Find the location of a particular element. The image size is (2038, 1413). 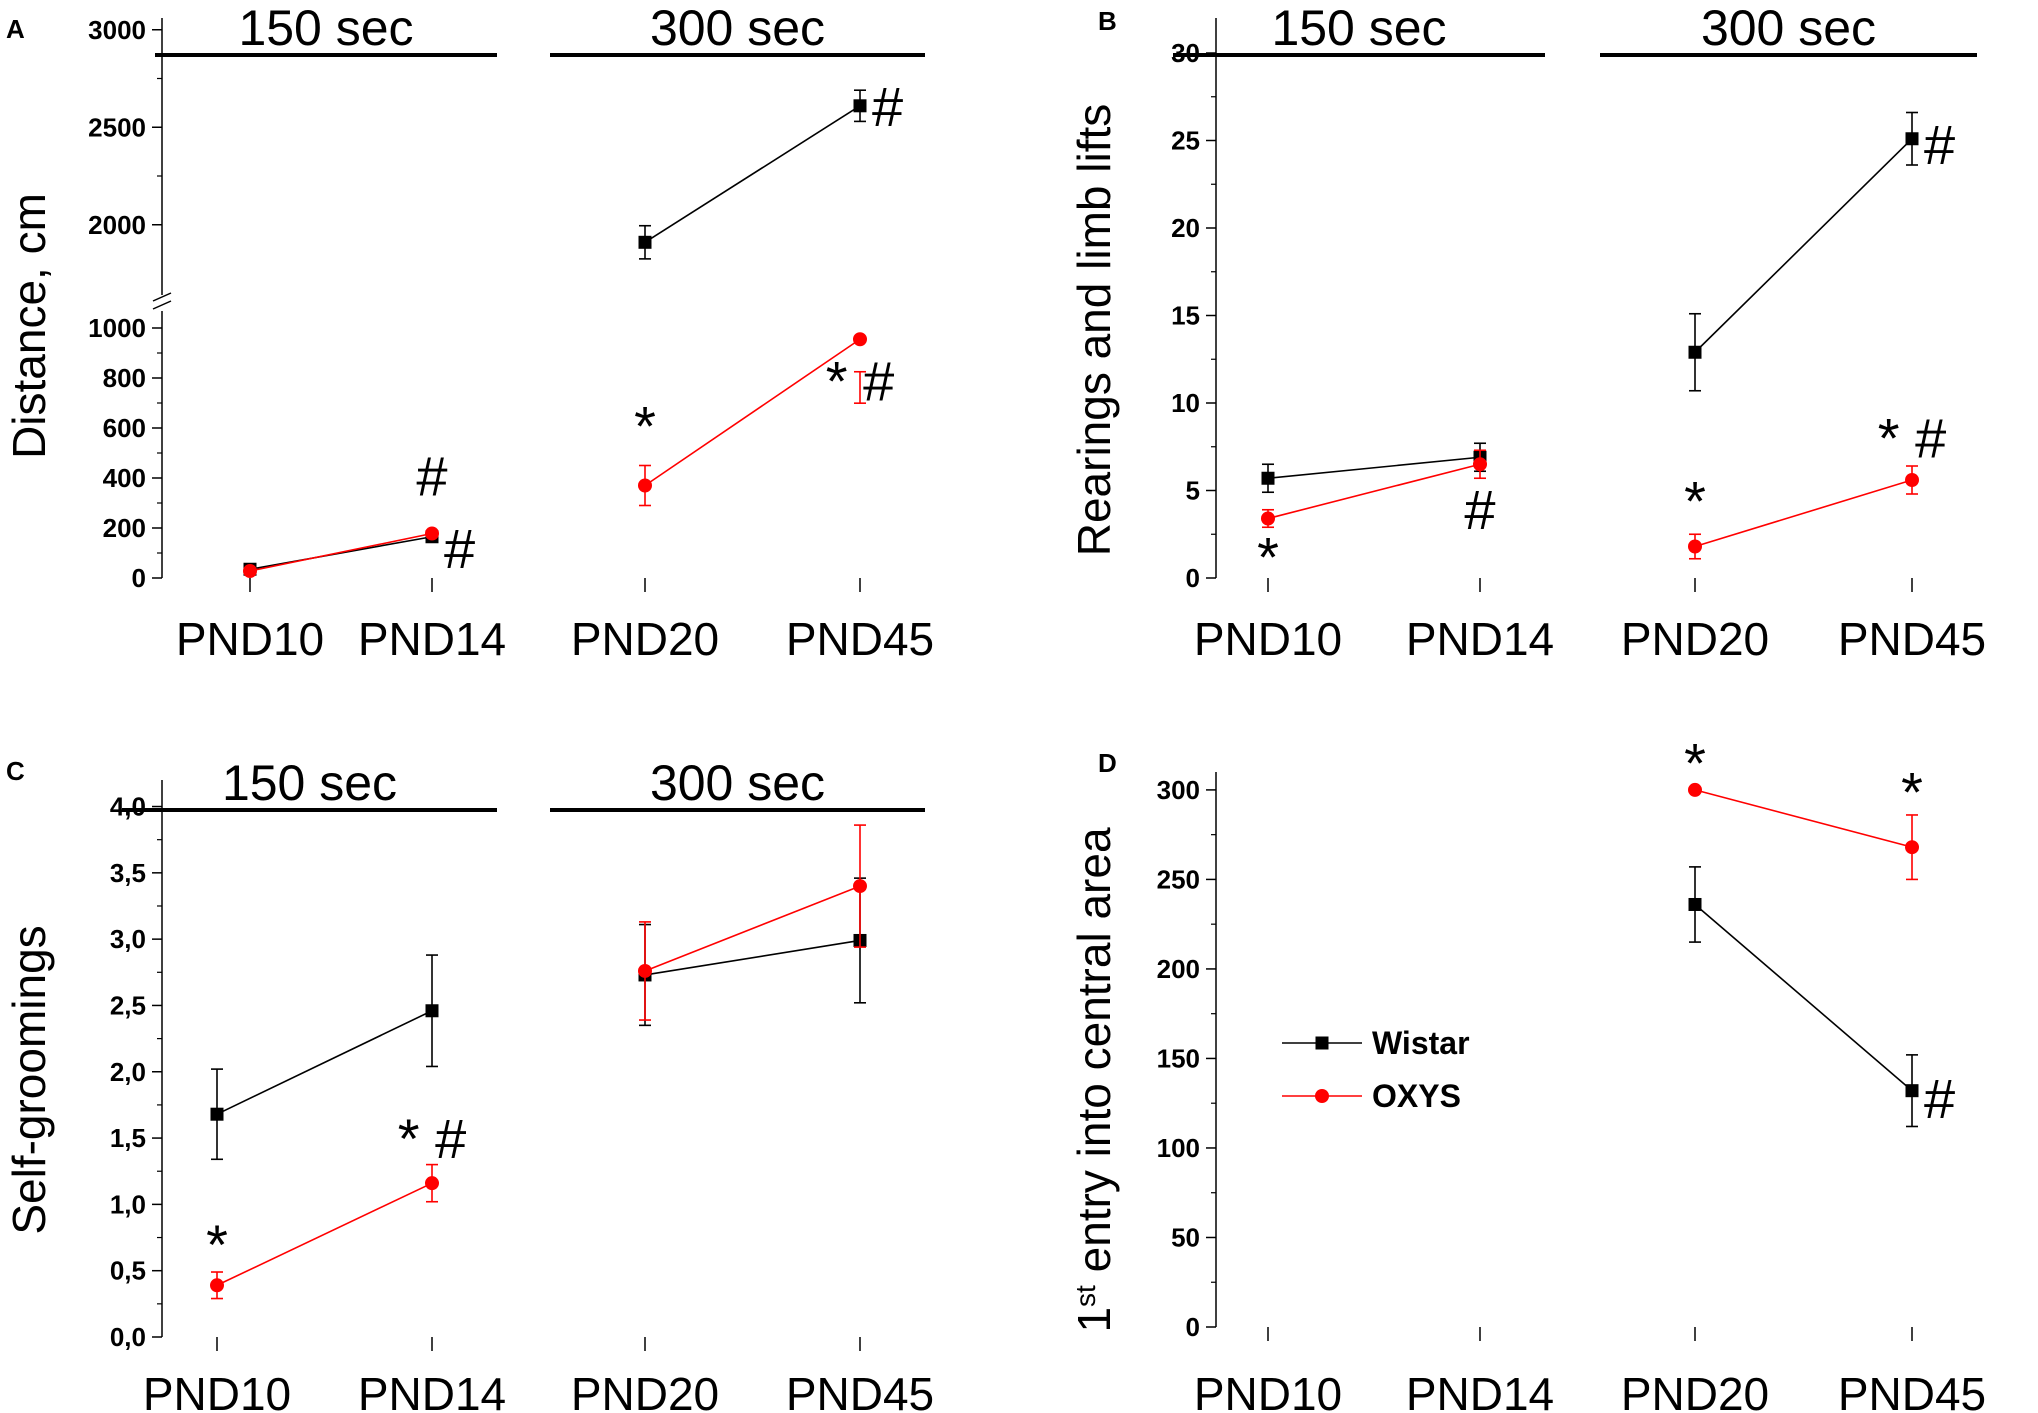

y-tick-label: 0,5 is located at coordinates (128, 1271).